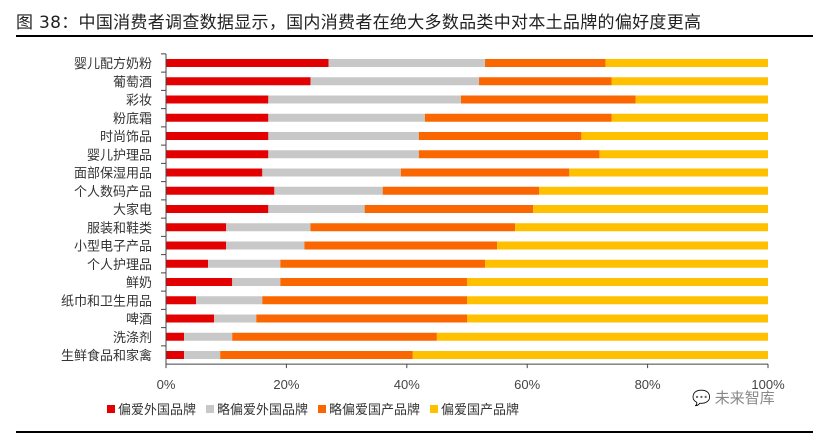 The image size is (830, 436). Describe the element at coordinates (132, 338) in the screenshot. I see `category-label: 洗涤剂` at that location.